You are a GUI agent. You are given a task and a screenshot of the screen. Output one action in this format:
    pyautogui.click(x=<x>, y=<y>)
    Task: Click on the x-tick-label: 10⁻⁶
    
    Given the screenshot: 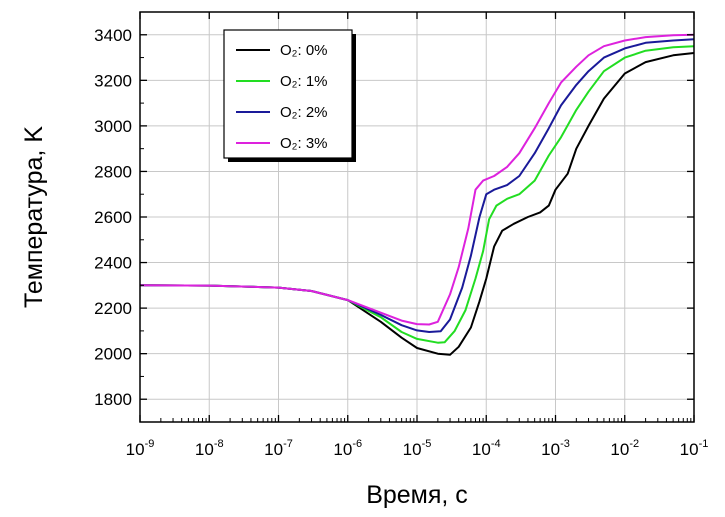 What is the action you would take?
    pyautogui.click(x=347, y=448)
    